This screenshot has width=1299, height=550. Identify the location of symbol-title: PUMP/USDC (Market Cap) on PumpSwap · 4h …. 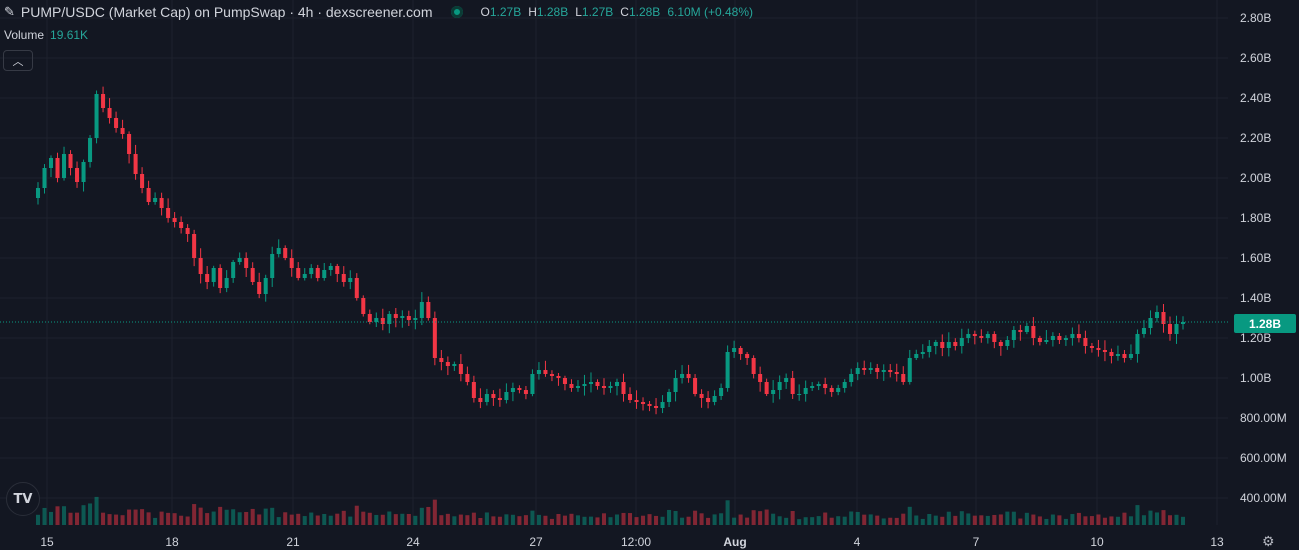
(226, 12).